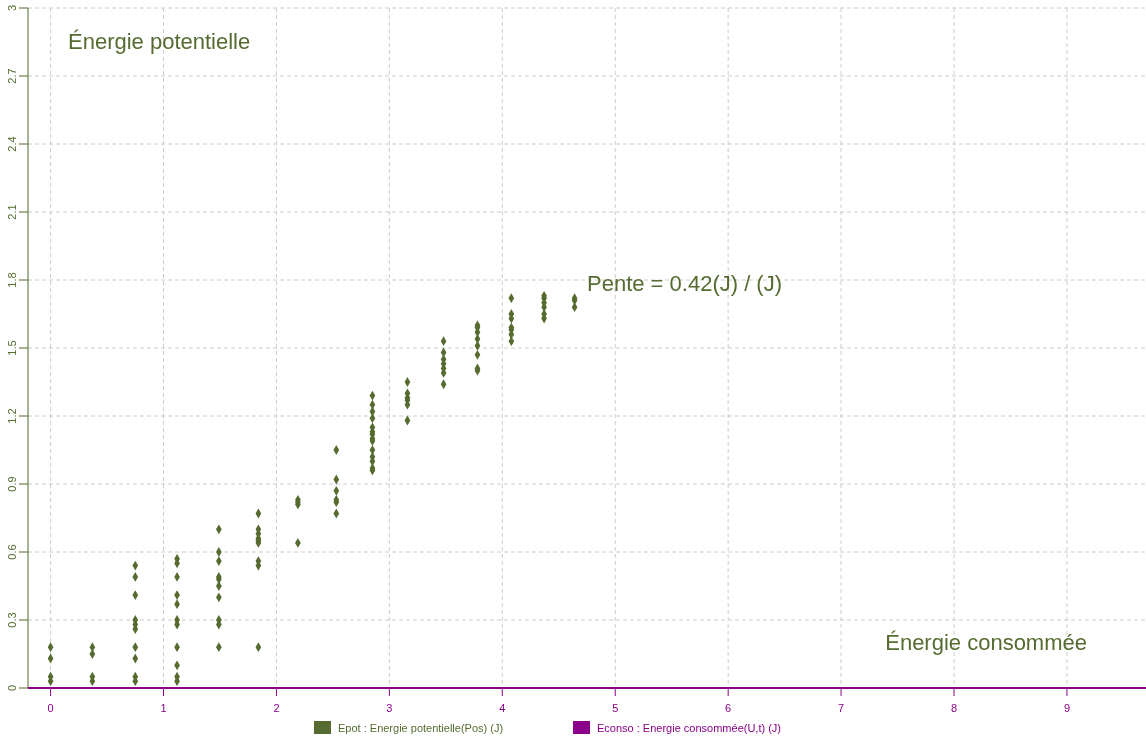 The image size is (1146, 738). I want to click on x-axis-title: Énergie consommée, so click(986, 642).